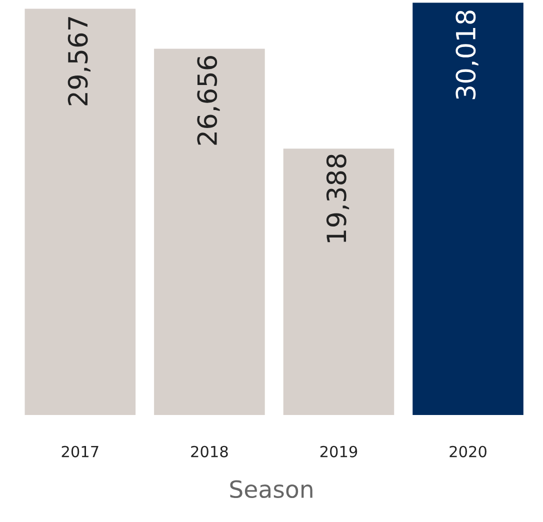  I want to click on x-axis-title: Season, so click(271, 489).